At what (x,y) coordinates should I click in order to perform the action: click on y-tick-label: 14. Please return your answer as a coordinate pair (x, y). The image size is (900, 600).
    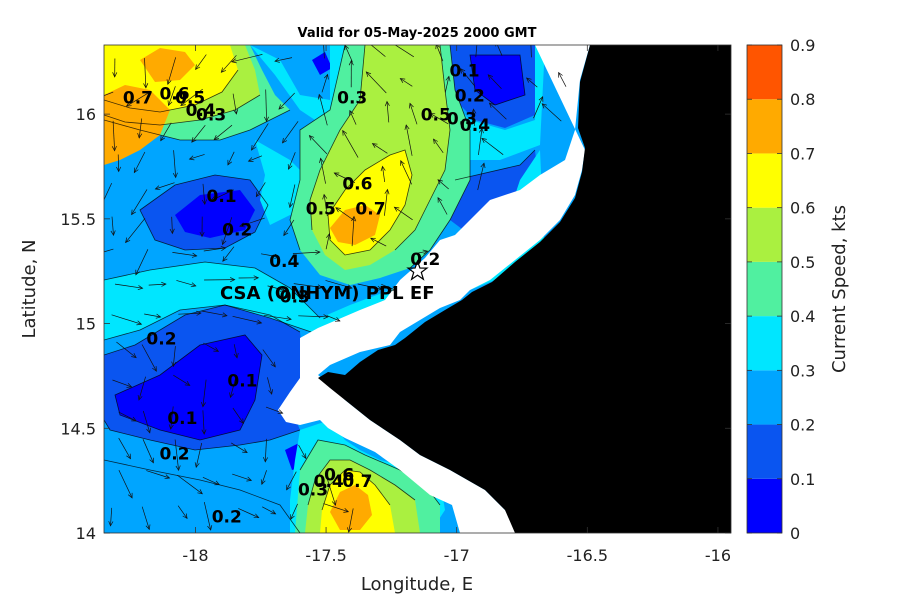
    Looking at the image, I should click on (86, 533).